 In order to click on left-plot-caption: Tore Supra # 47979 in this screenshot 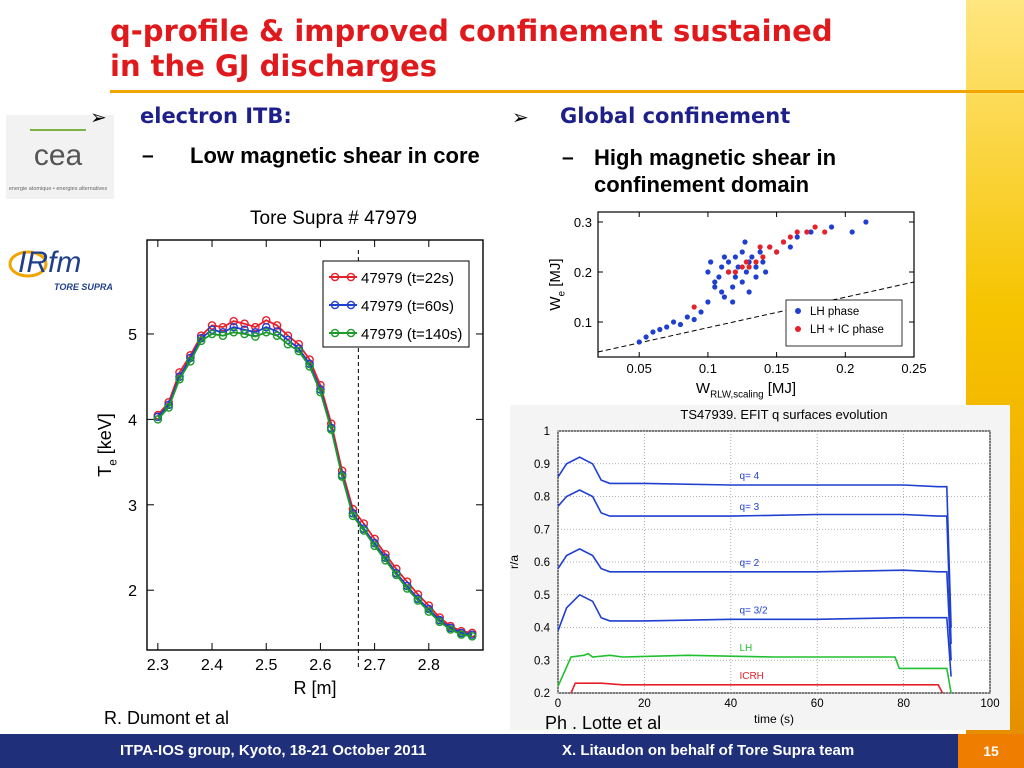, I will do `click(333, 218)`.